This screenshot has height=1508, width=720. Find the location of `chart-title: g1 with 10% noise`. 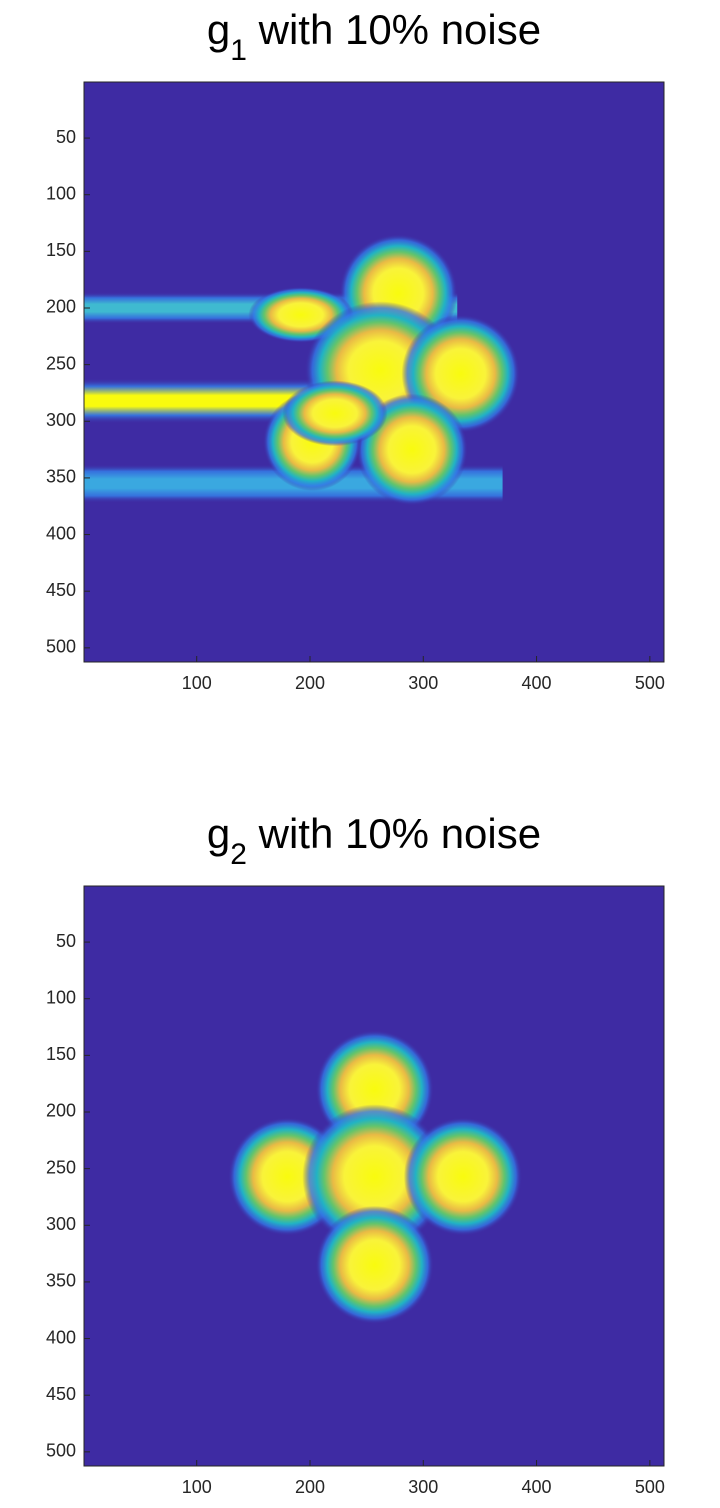

chart-title: g1 with 10% noise is located at coordinates (374, 36).